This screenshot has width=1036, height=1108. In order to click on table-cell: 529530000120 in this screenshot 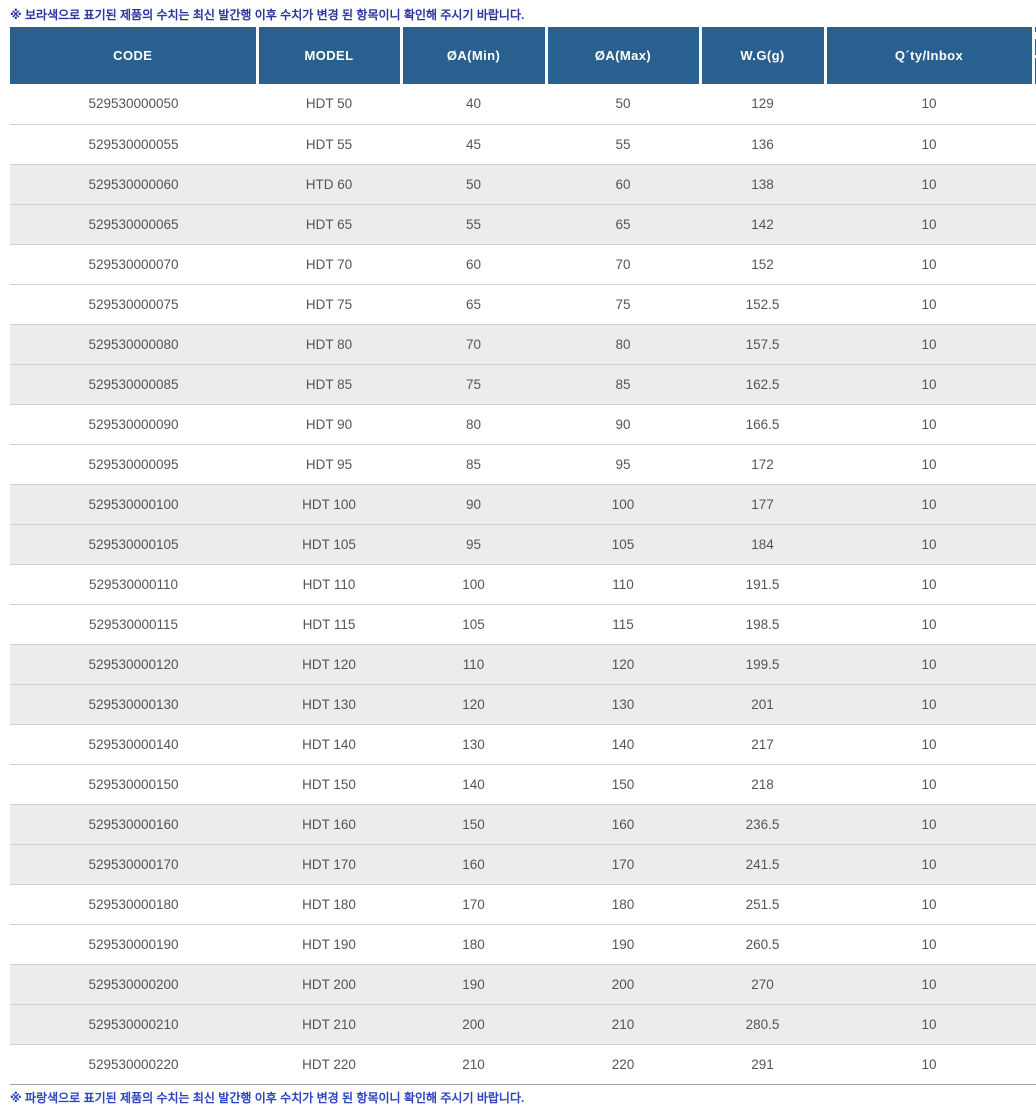, I will do `click(133, 664)`.